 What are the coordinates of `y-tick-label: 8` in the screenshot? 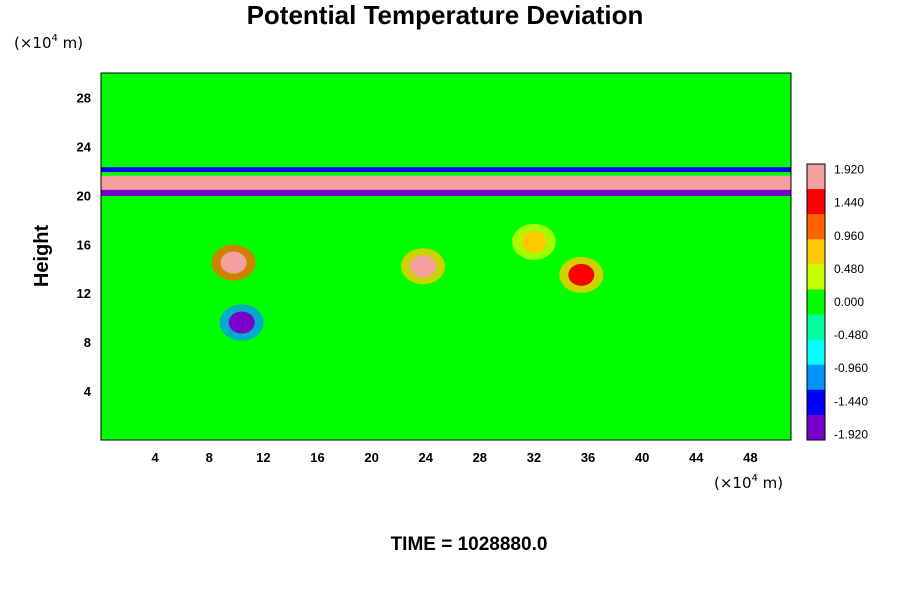 It's located at (87, 342).